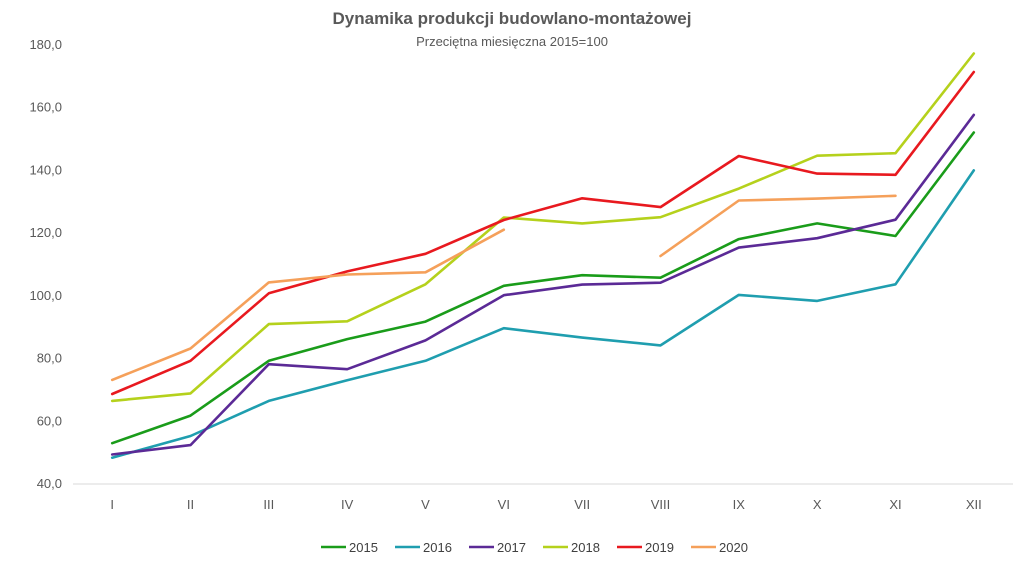 The height and width of the screenshot is (567, 1024). Describe the element at coordinates (974, 504) in the screenshot. I see `x-tick-label: XII` at that location.